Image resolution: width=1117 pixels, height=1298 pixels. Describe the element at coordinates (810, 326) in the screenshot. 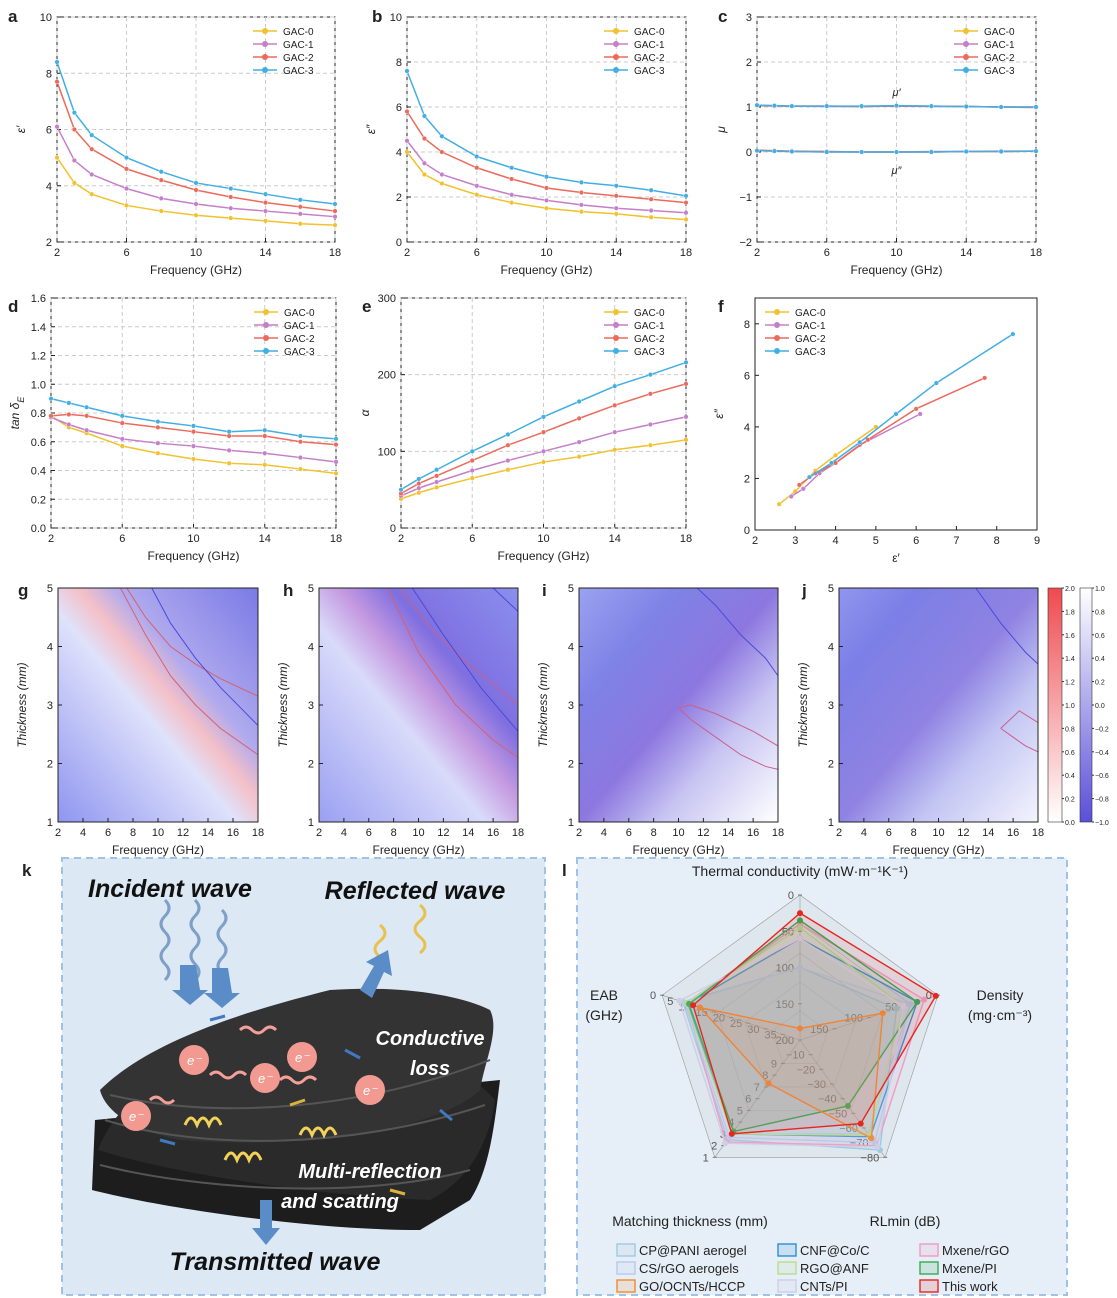

I see `legend-label: GAC-1` at that location.